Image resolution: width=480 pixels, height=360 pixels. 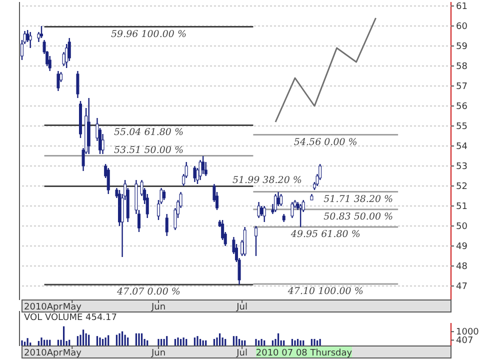 What do you see at coordinates (326, 142) in the screenshot?
I see `series-label: 54.56 0.00 %` at bounding box center [326, 142].